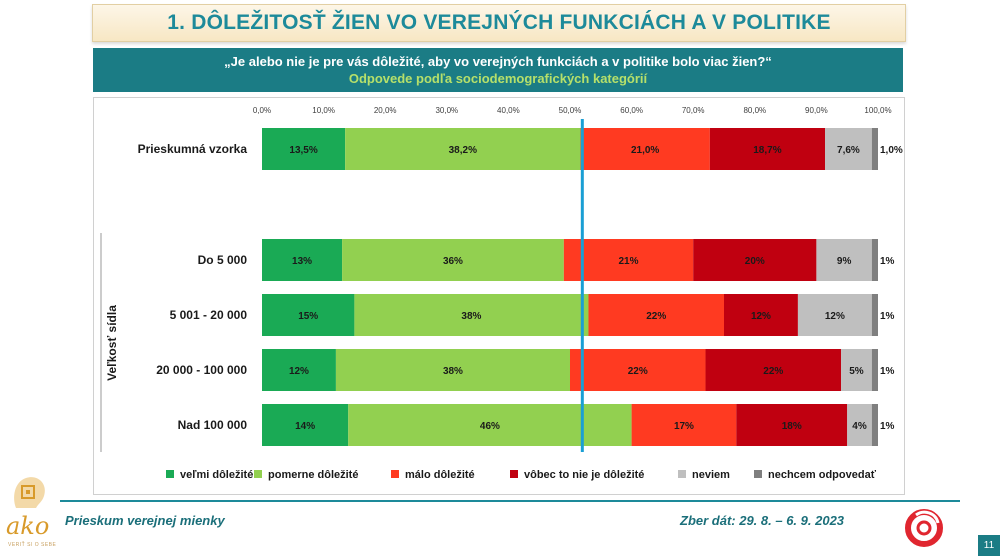 Image resolution: width=1000 pixels, height=556 pixels. I want to click on data-label: 18%, so click(792, 426).